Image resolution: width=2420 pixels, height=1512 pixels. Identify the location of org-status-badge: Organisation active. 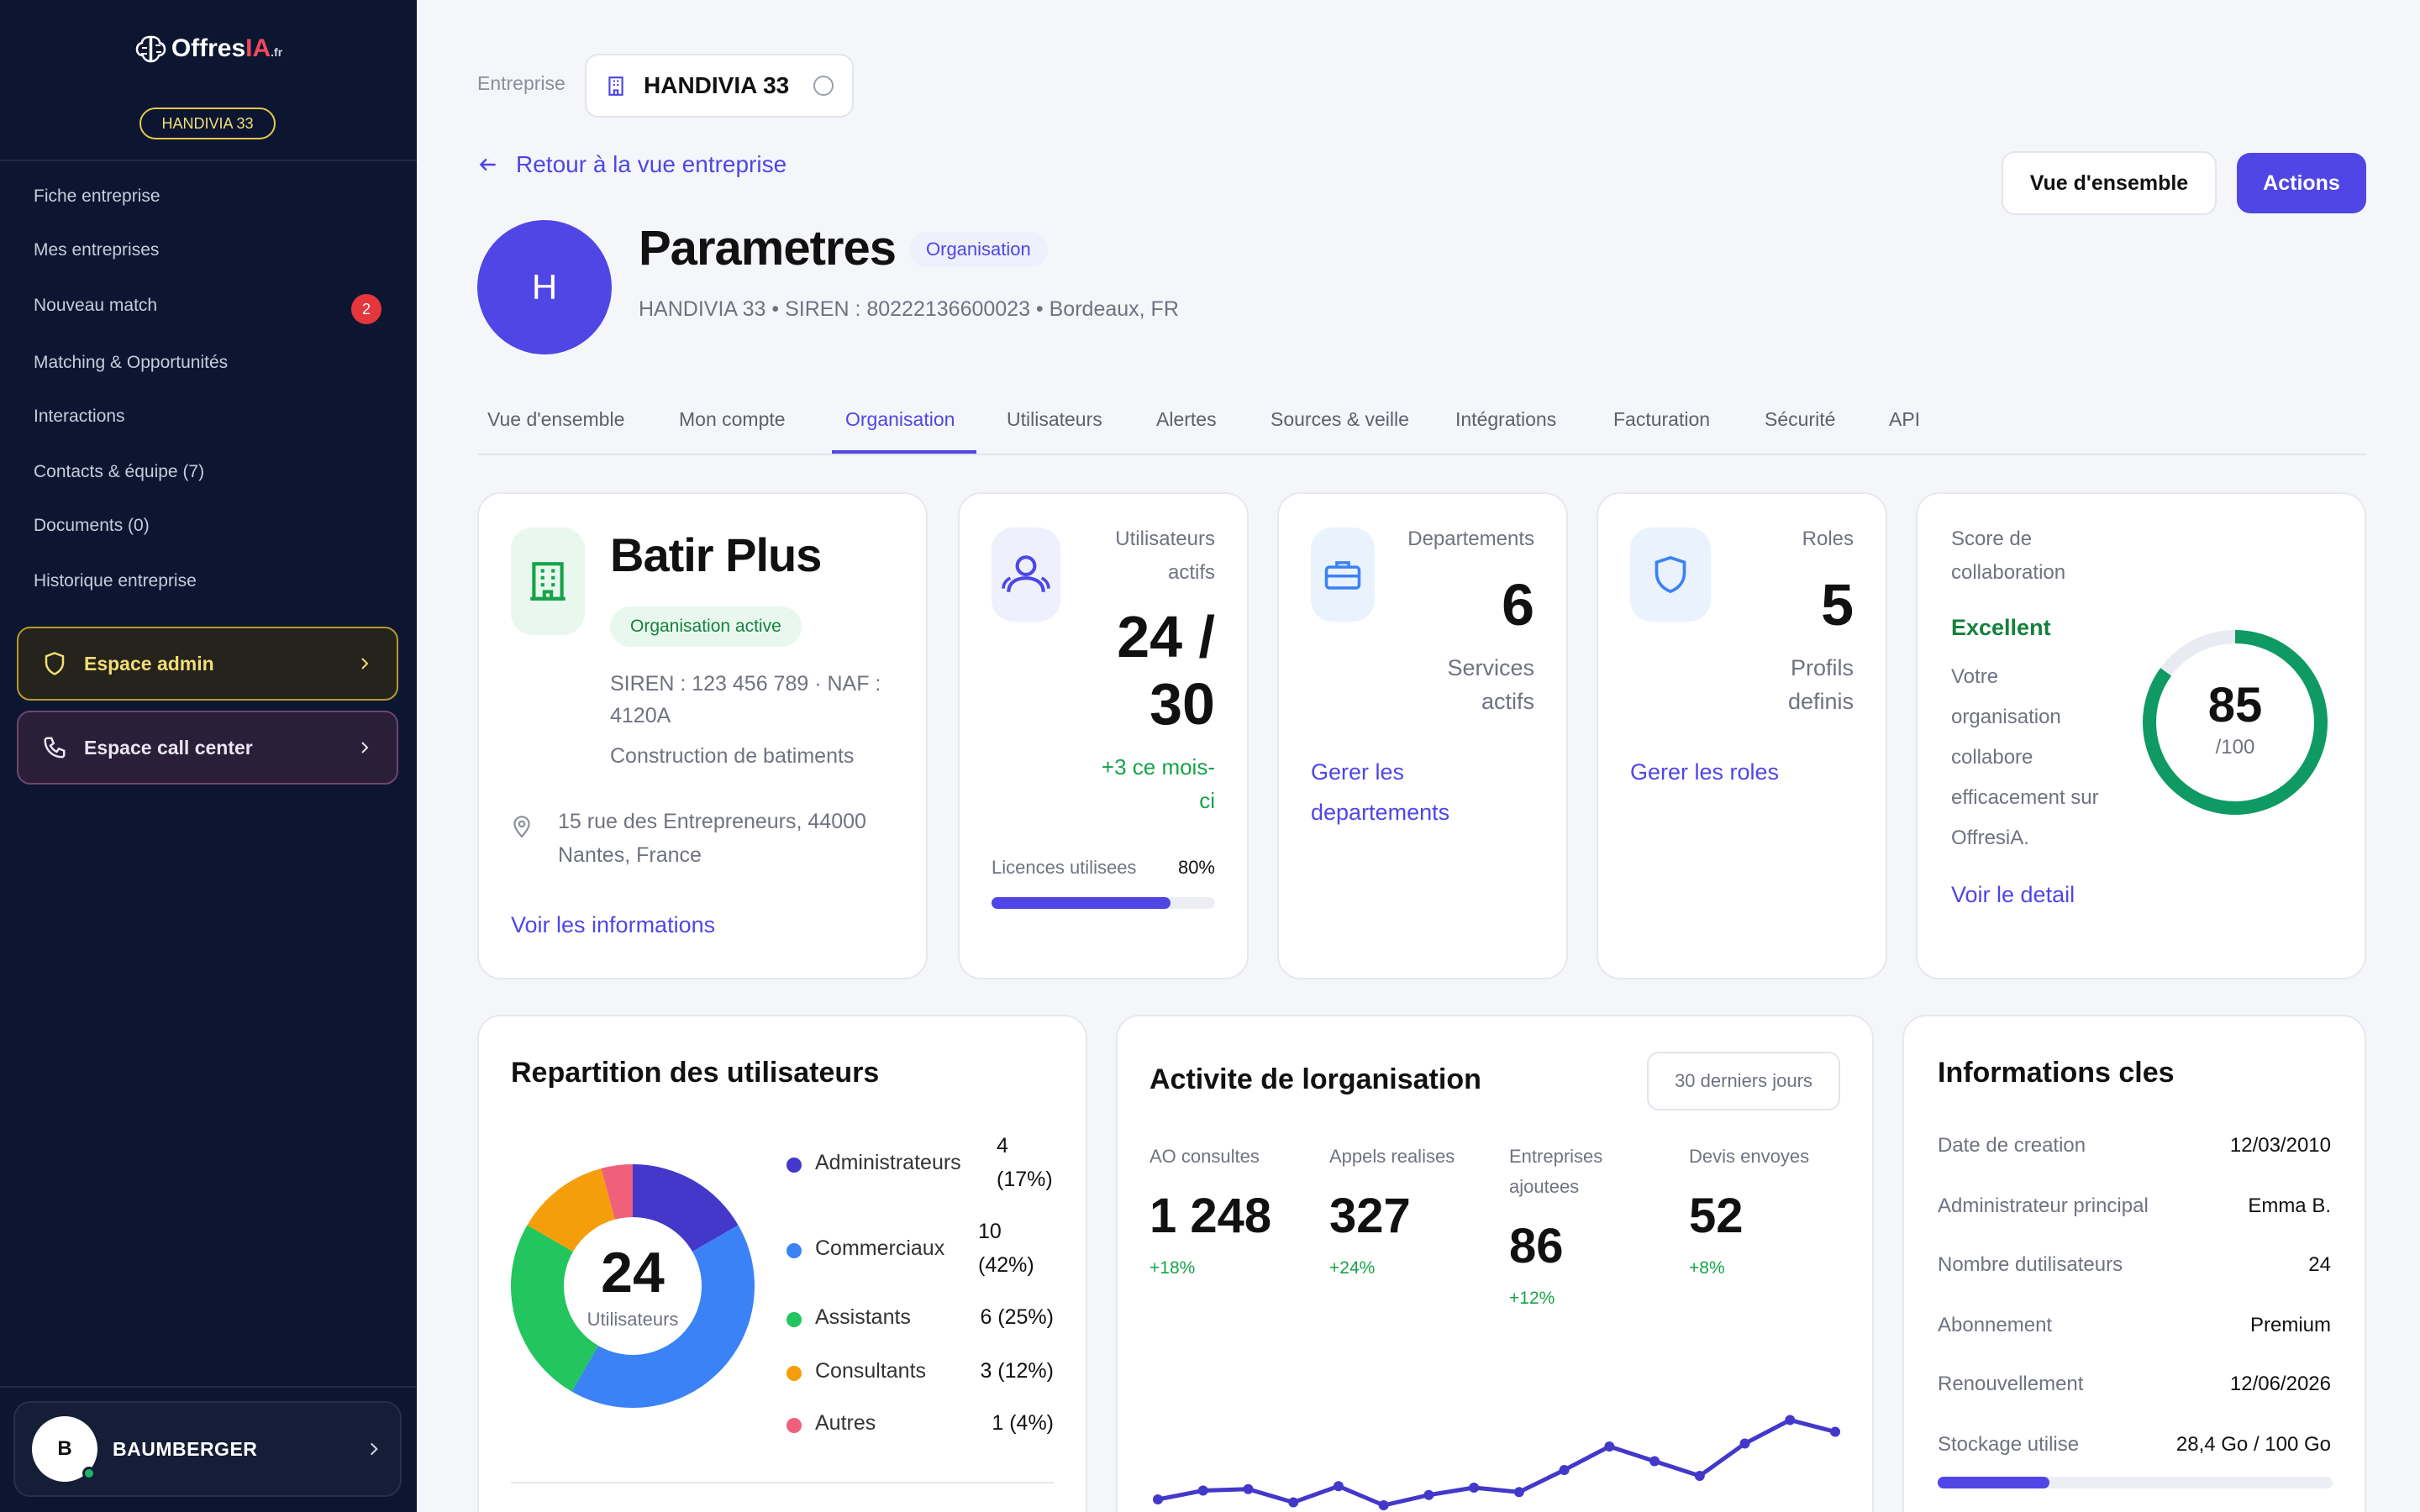
(706, 626).